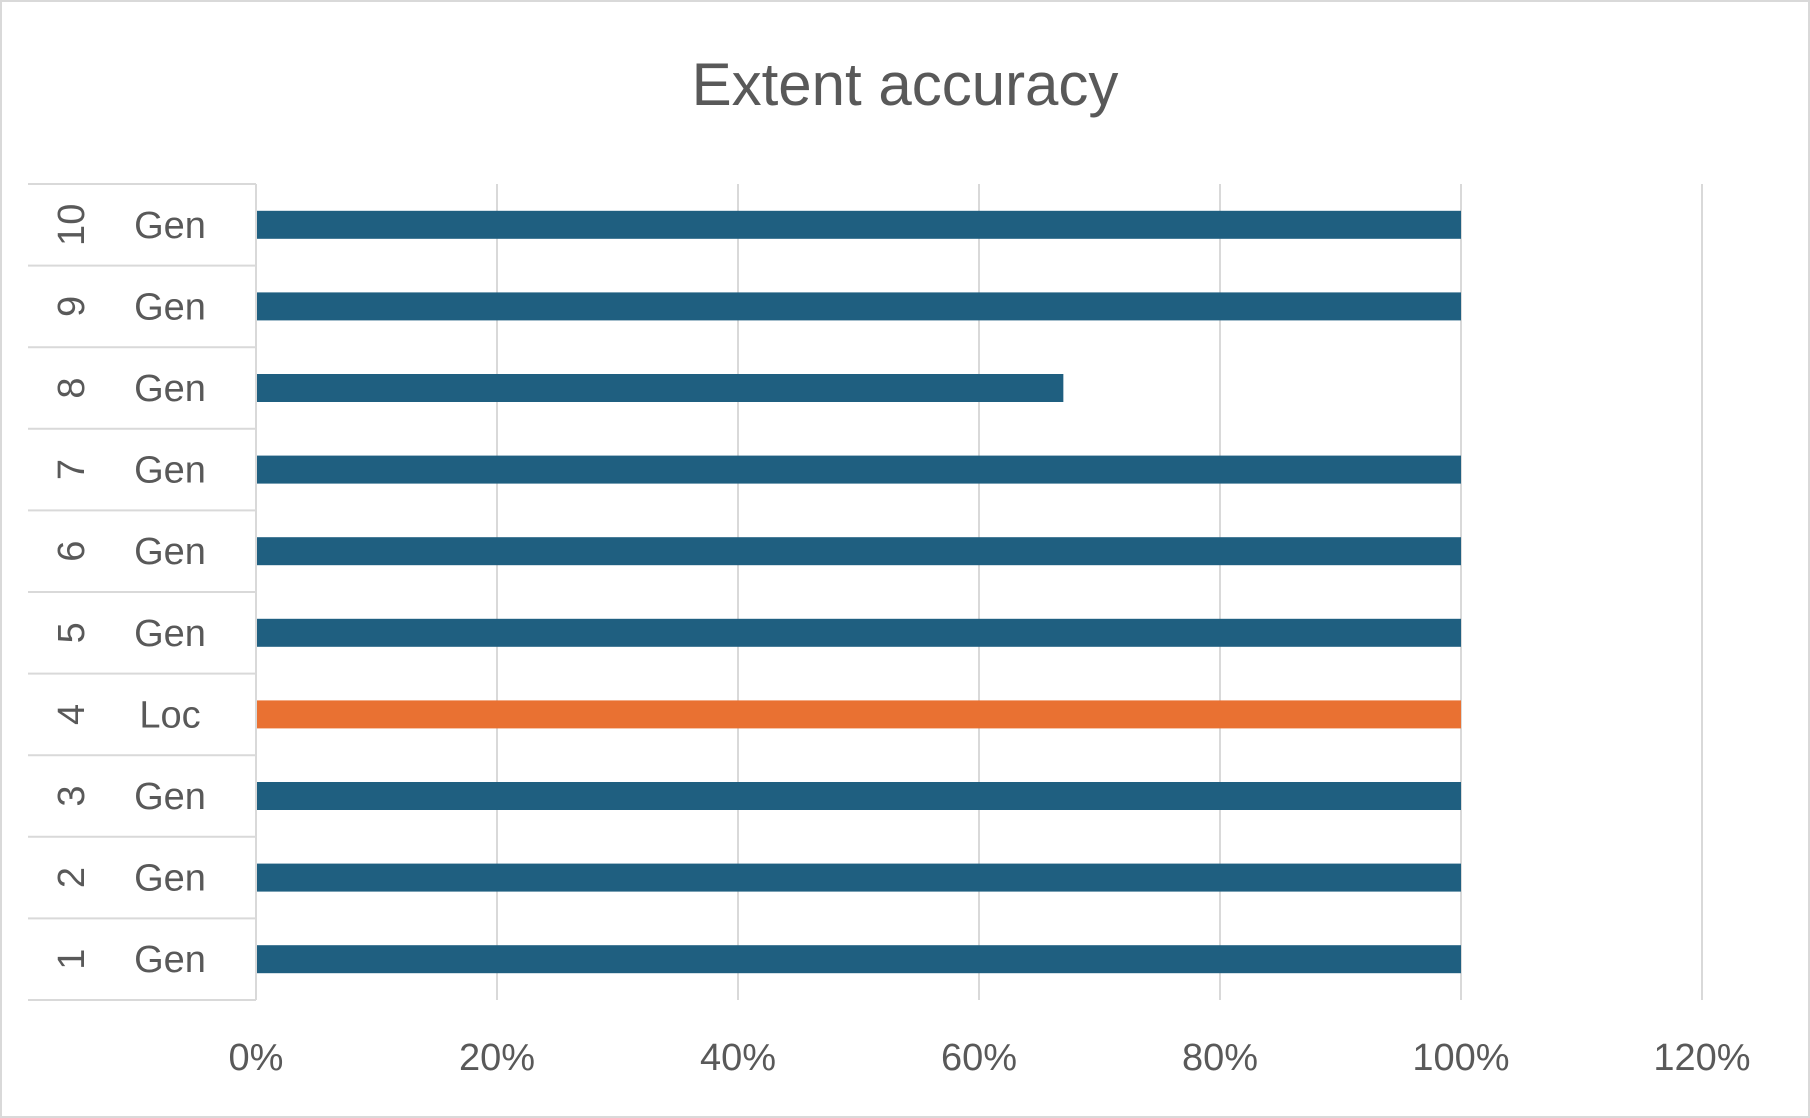 Image resolution: width=1810 pixels, height=1118 pixels. Describe the element at coordinates (1460, 1058) in the screenshot. I see `x-tick-label: 100%` at that location.